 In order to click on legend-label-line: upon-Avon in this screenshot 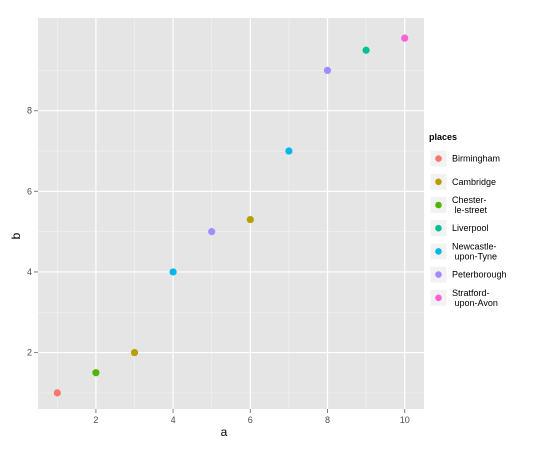, I will do `click(475, 303)`.